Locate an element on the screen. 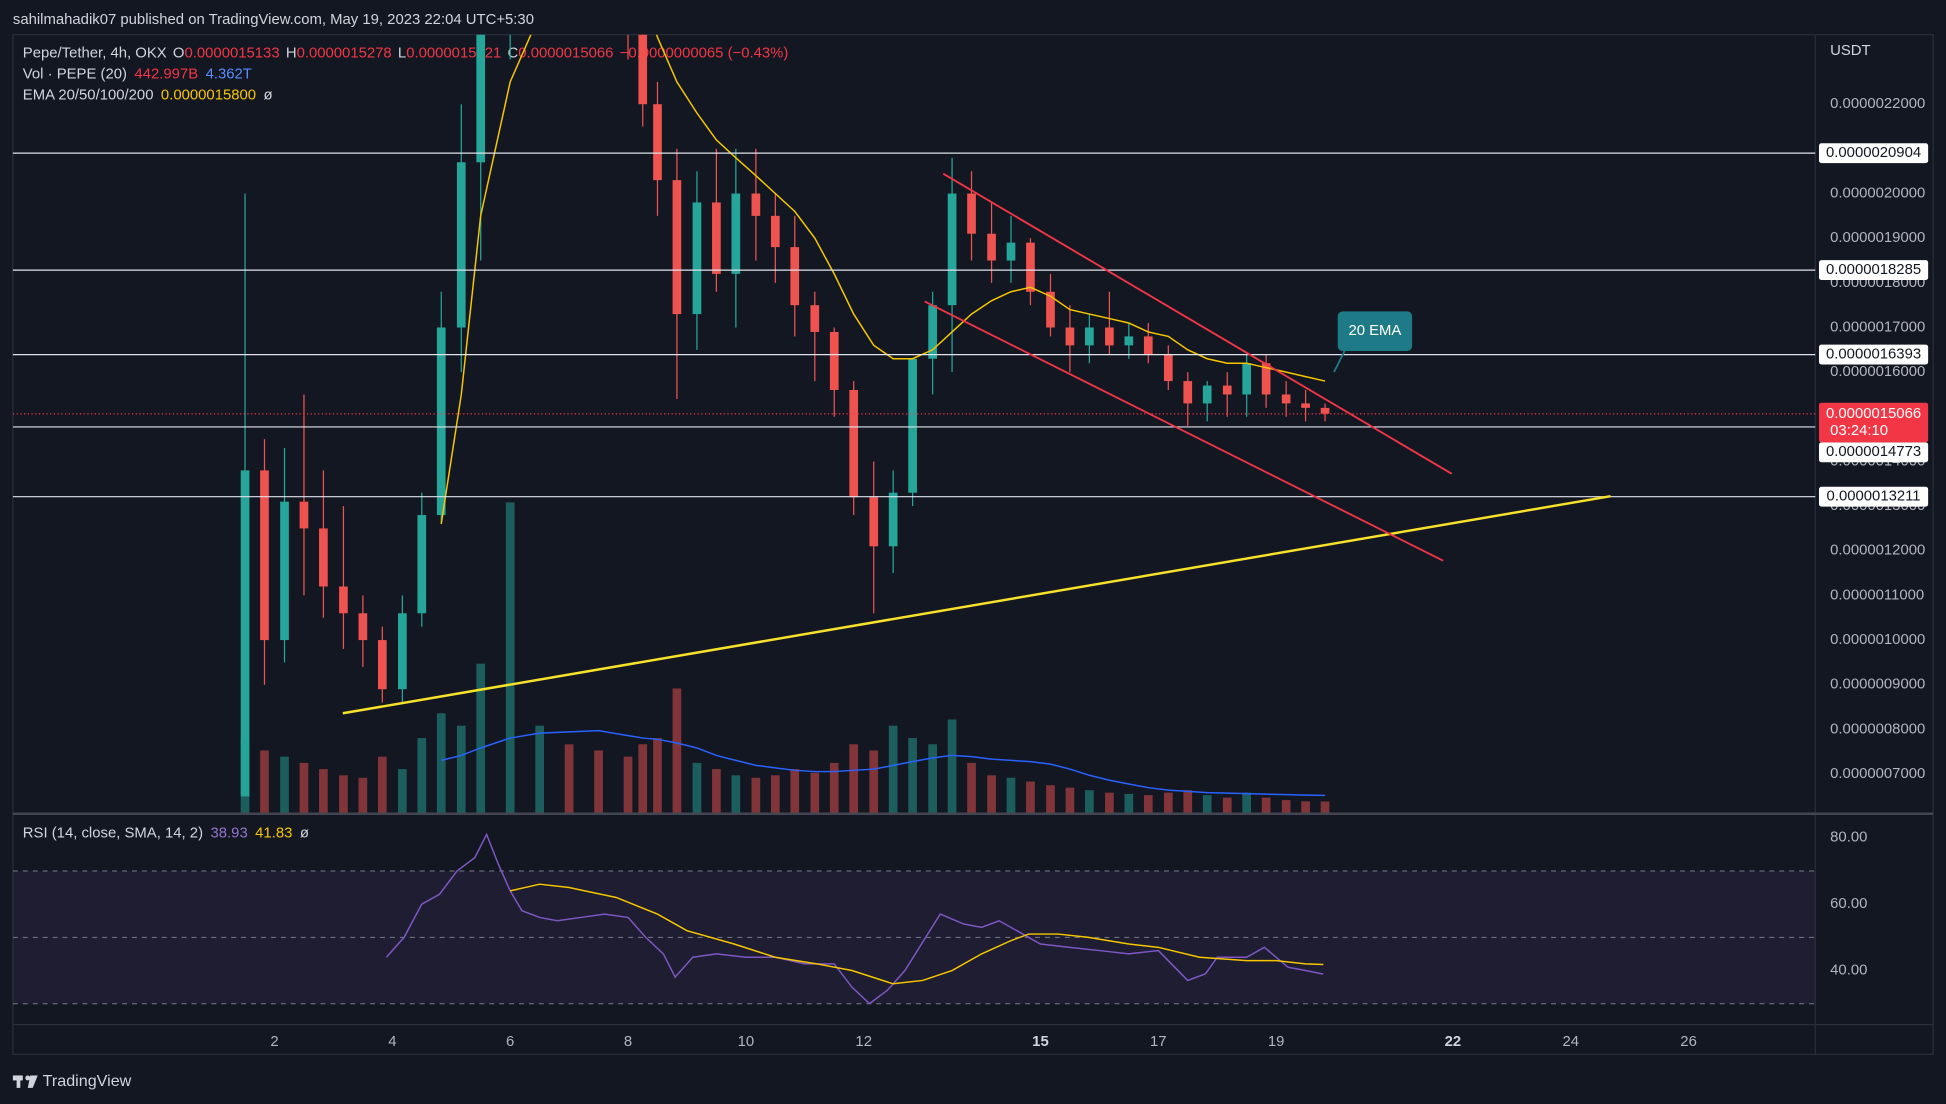 Image resolution: width=1946 pixels, height=1104 pixels. x-tick-label: 12 is located at coordinates (863, 1042).